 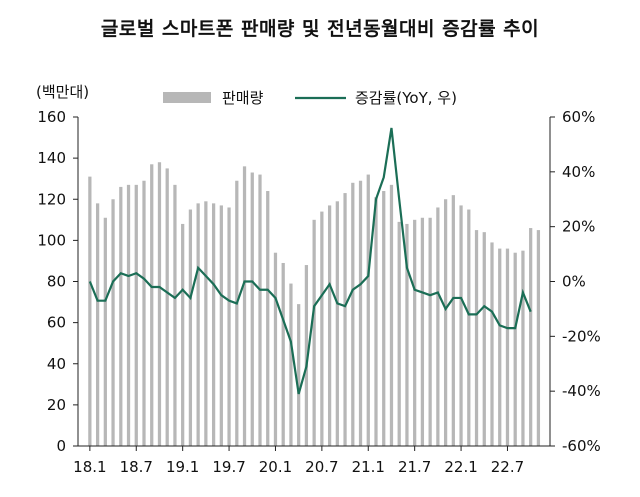 I want to click on right-axis-ticks: -60% -40% -20% 0% 20% 40% 60%, so click(x=575, y=281).